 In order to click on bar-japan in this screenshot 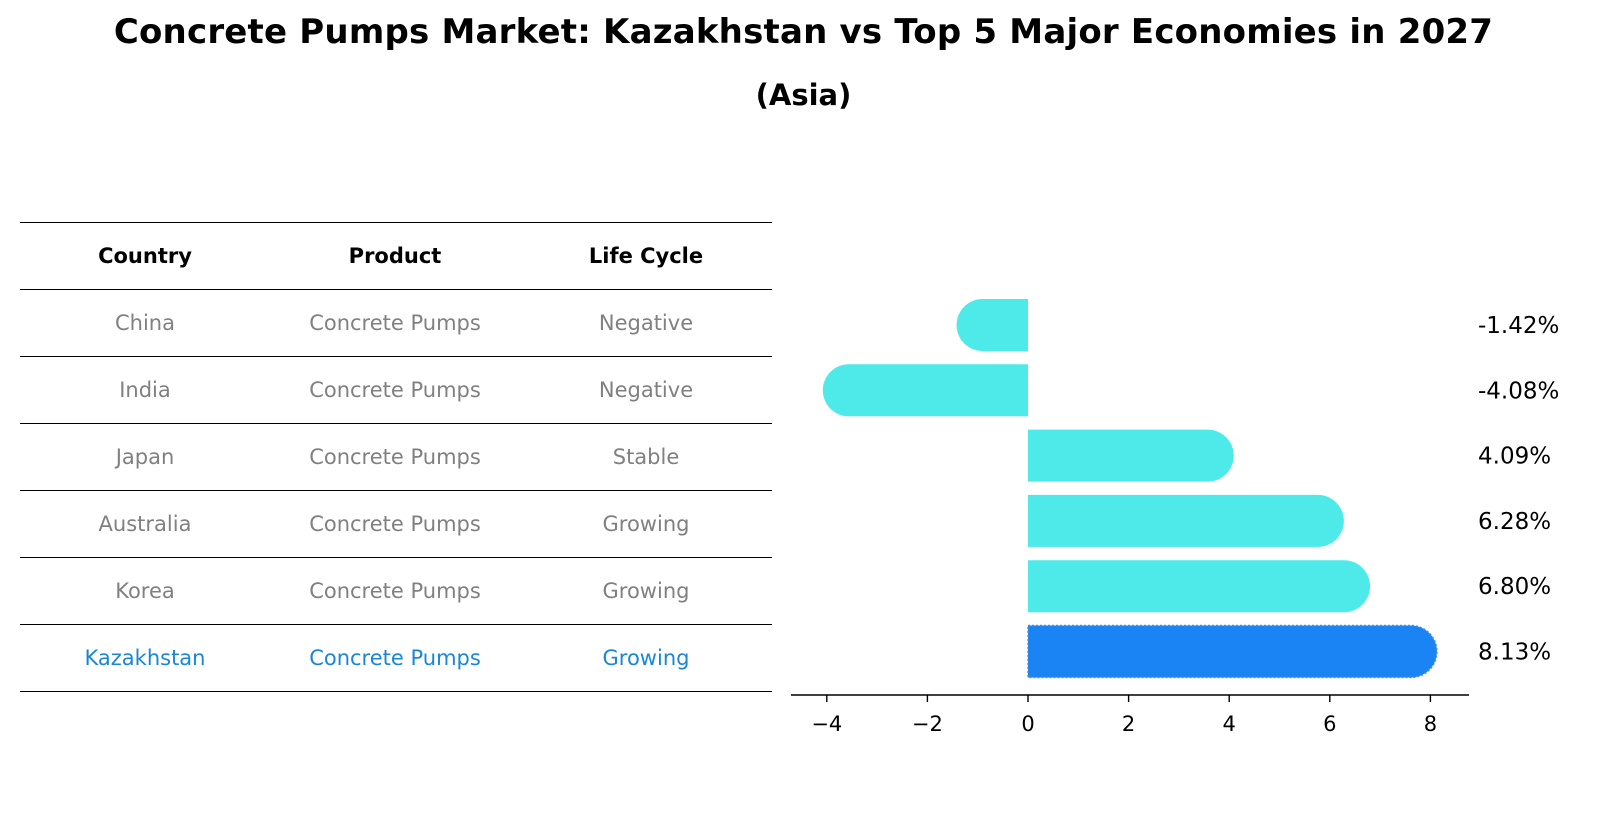, I will do `click(1131, 455)`.